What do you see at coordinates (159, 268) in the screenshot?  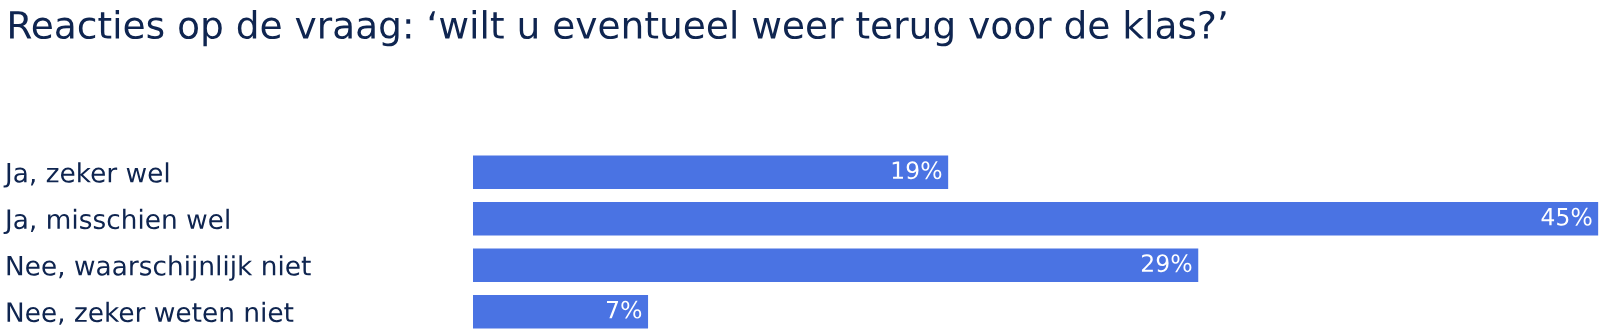 I see `y-tick-label: Nee, waarschijnlijk niet` at bounding box center [159, 268].